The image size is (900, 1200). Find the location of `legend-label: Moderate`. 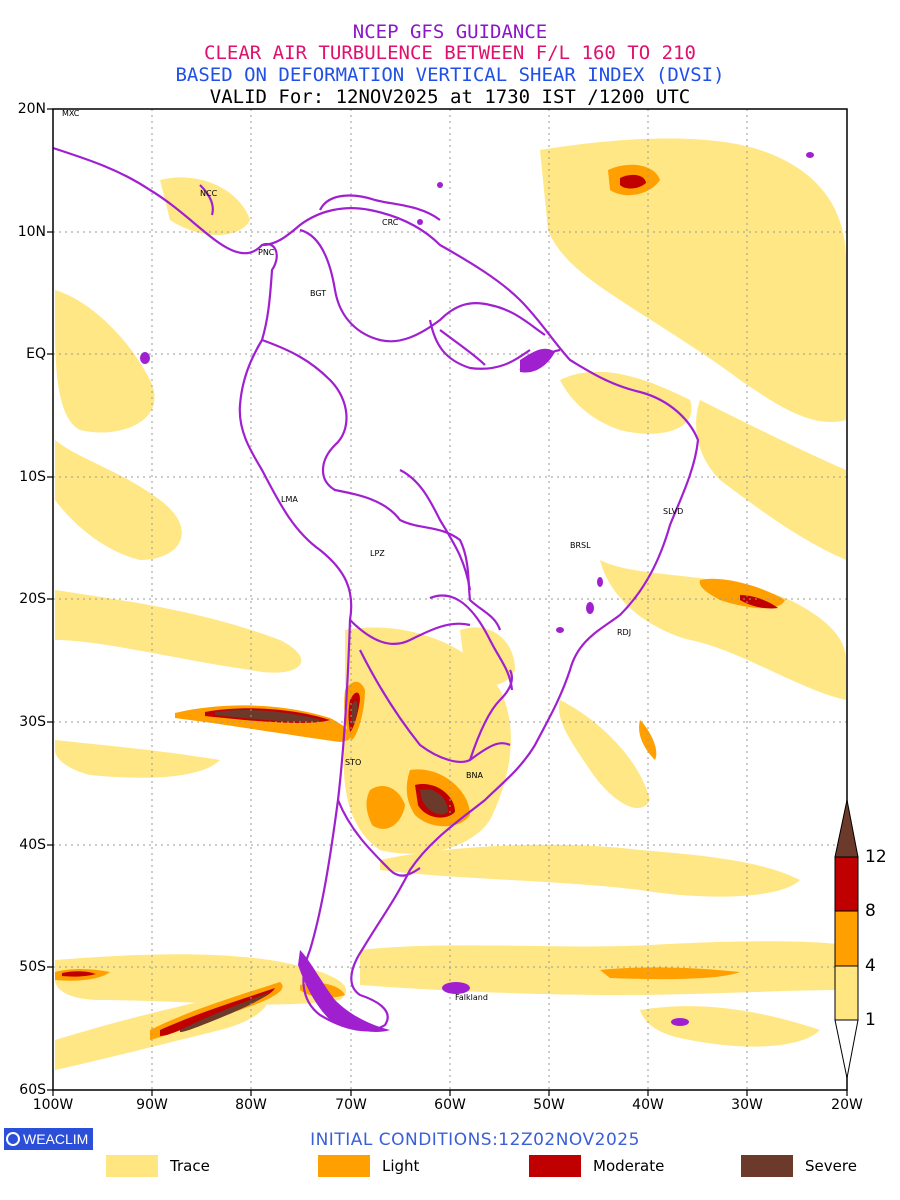

legend-label: Moderate is located at coordinates (629, 1166).